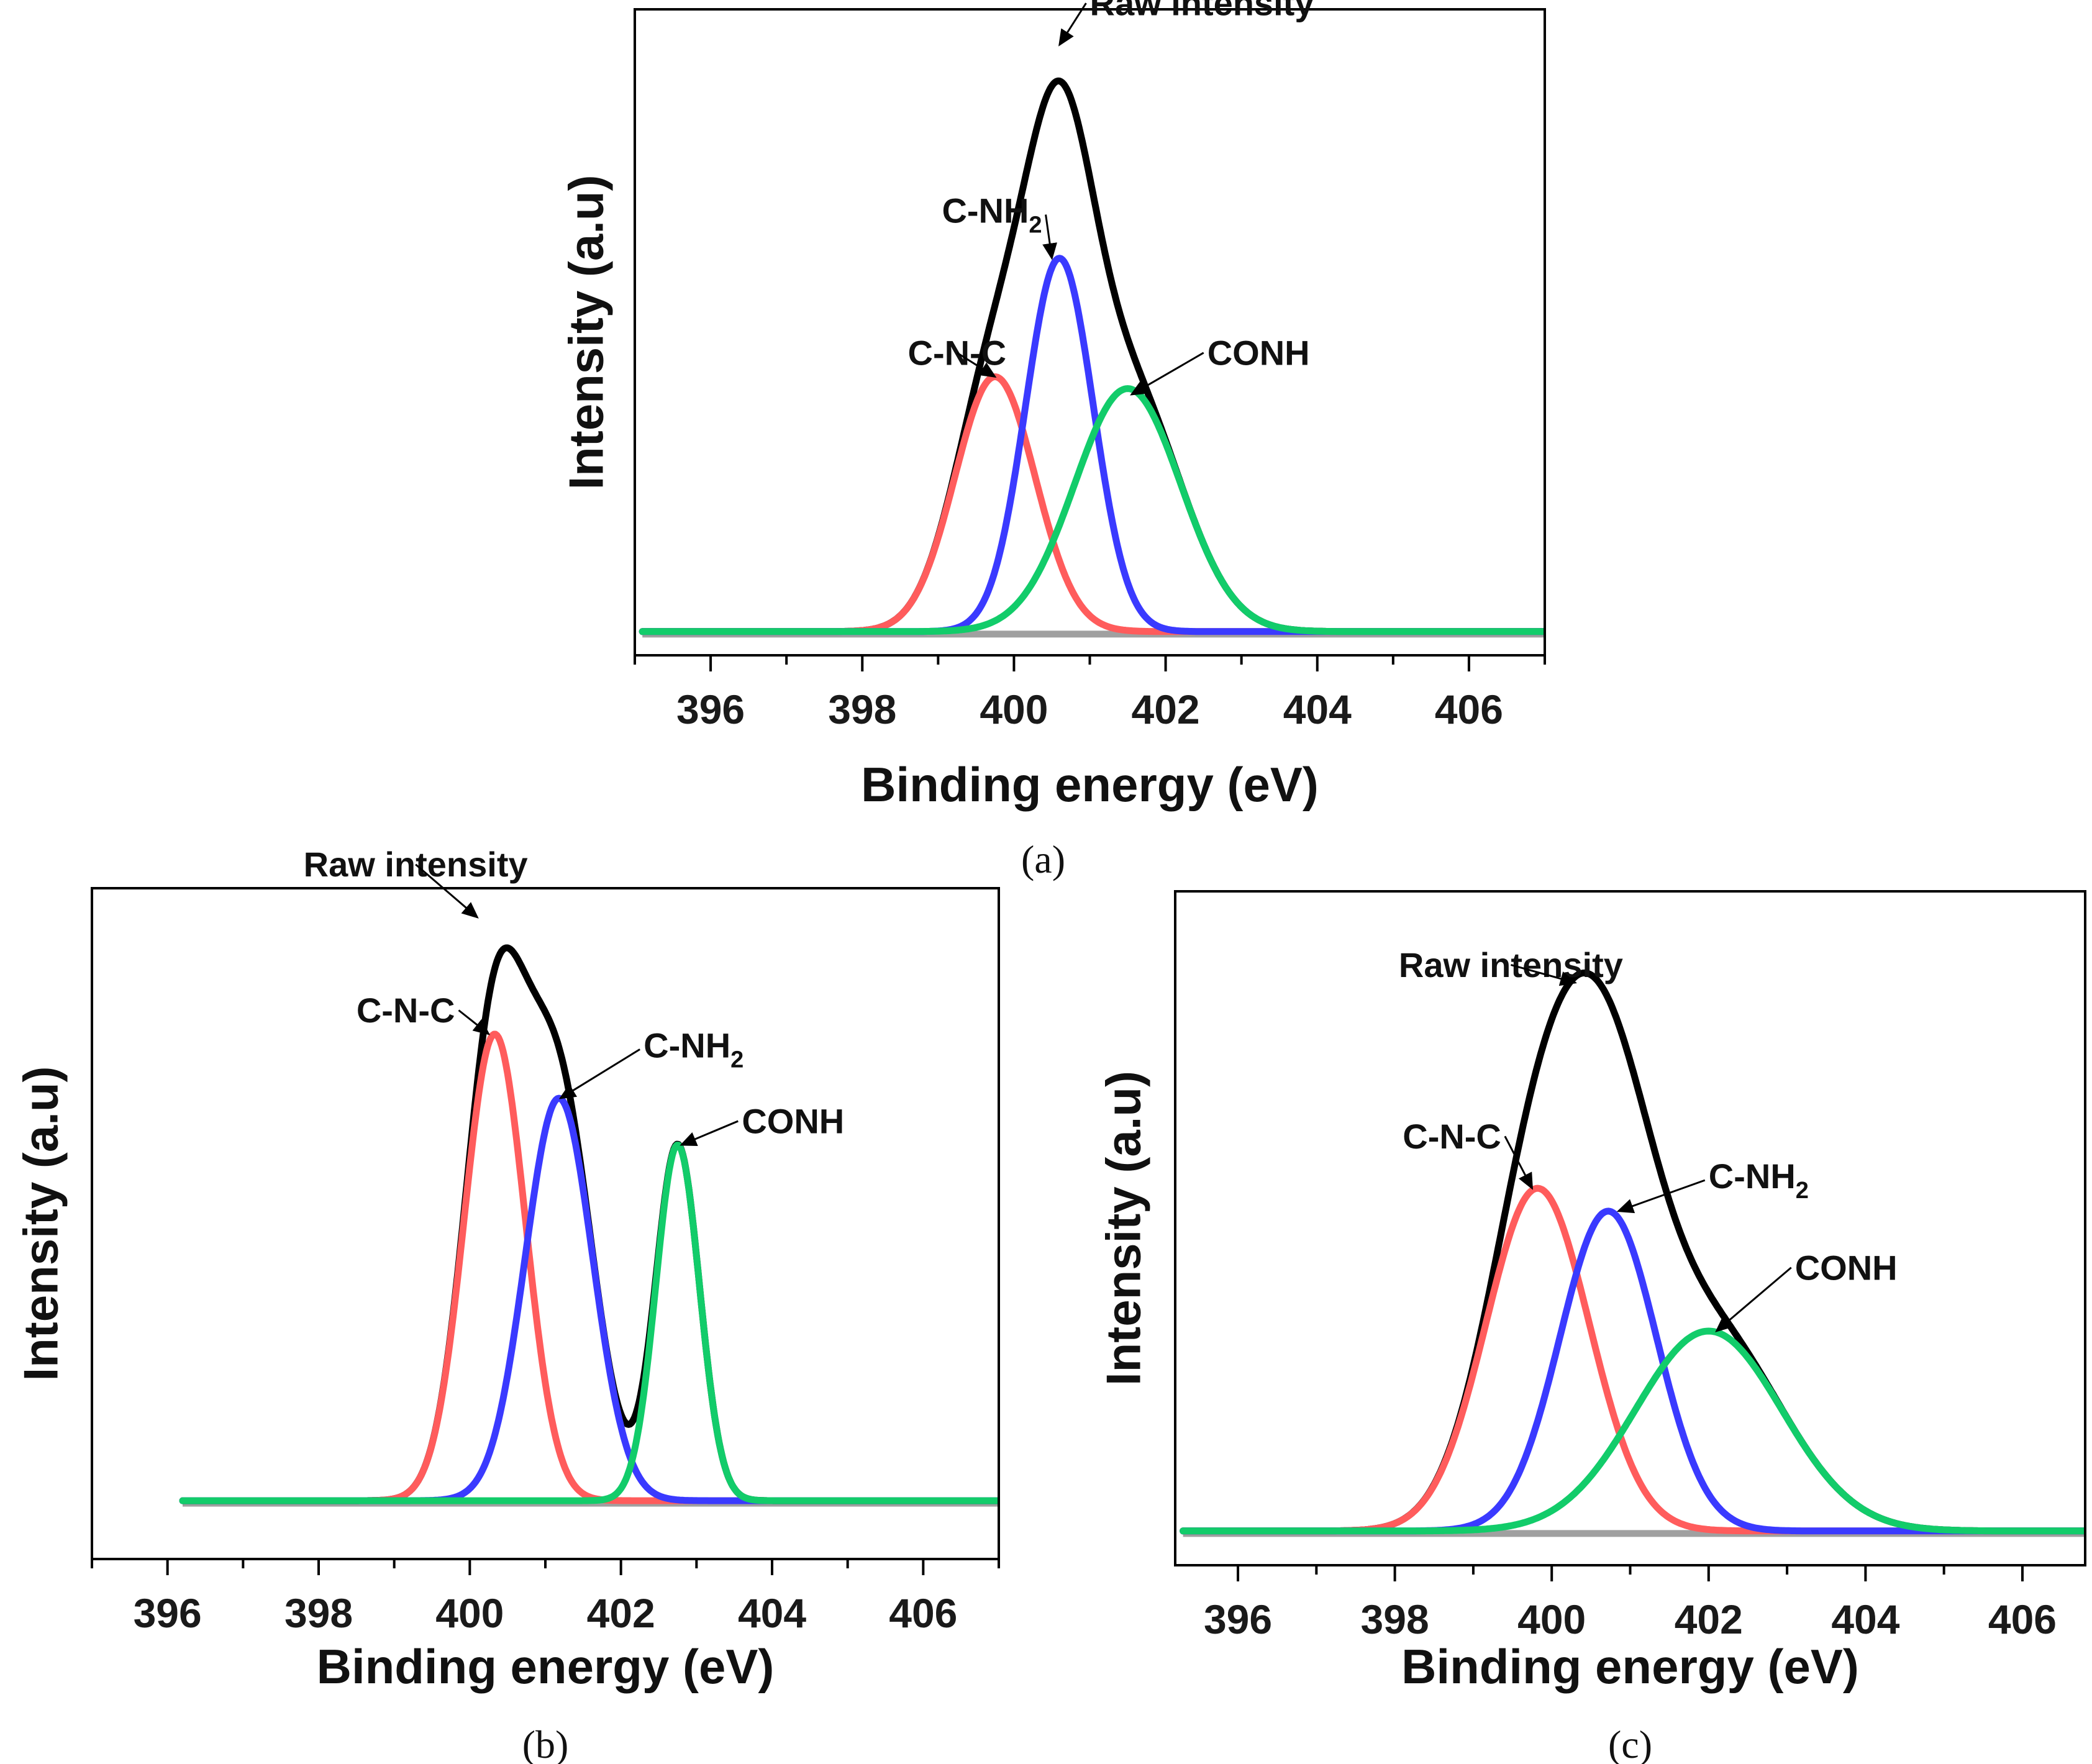 Image resolution: width=2092 pixels, height=1764 pixels. Describe the element at coordinates (1630, 1743) in the screenshot. I see `panel-label: (c)` at that location.